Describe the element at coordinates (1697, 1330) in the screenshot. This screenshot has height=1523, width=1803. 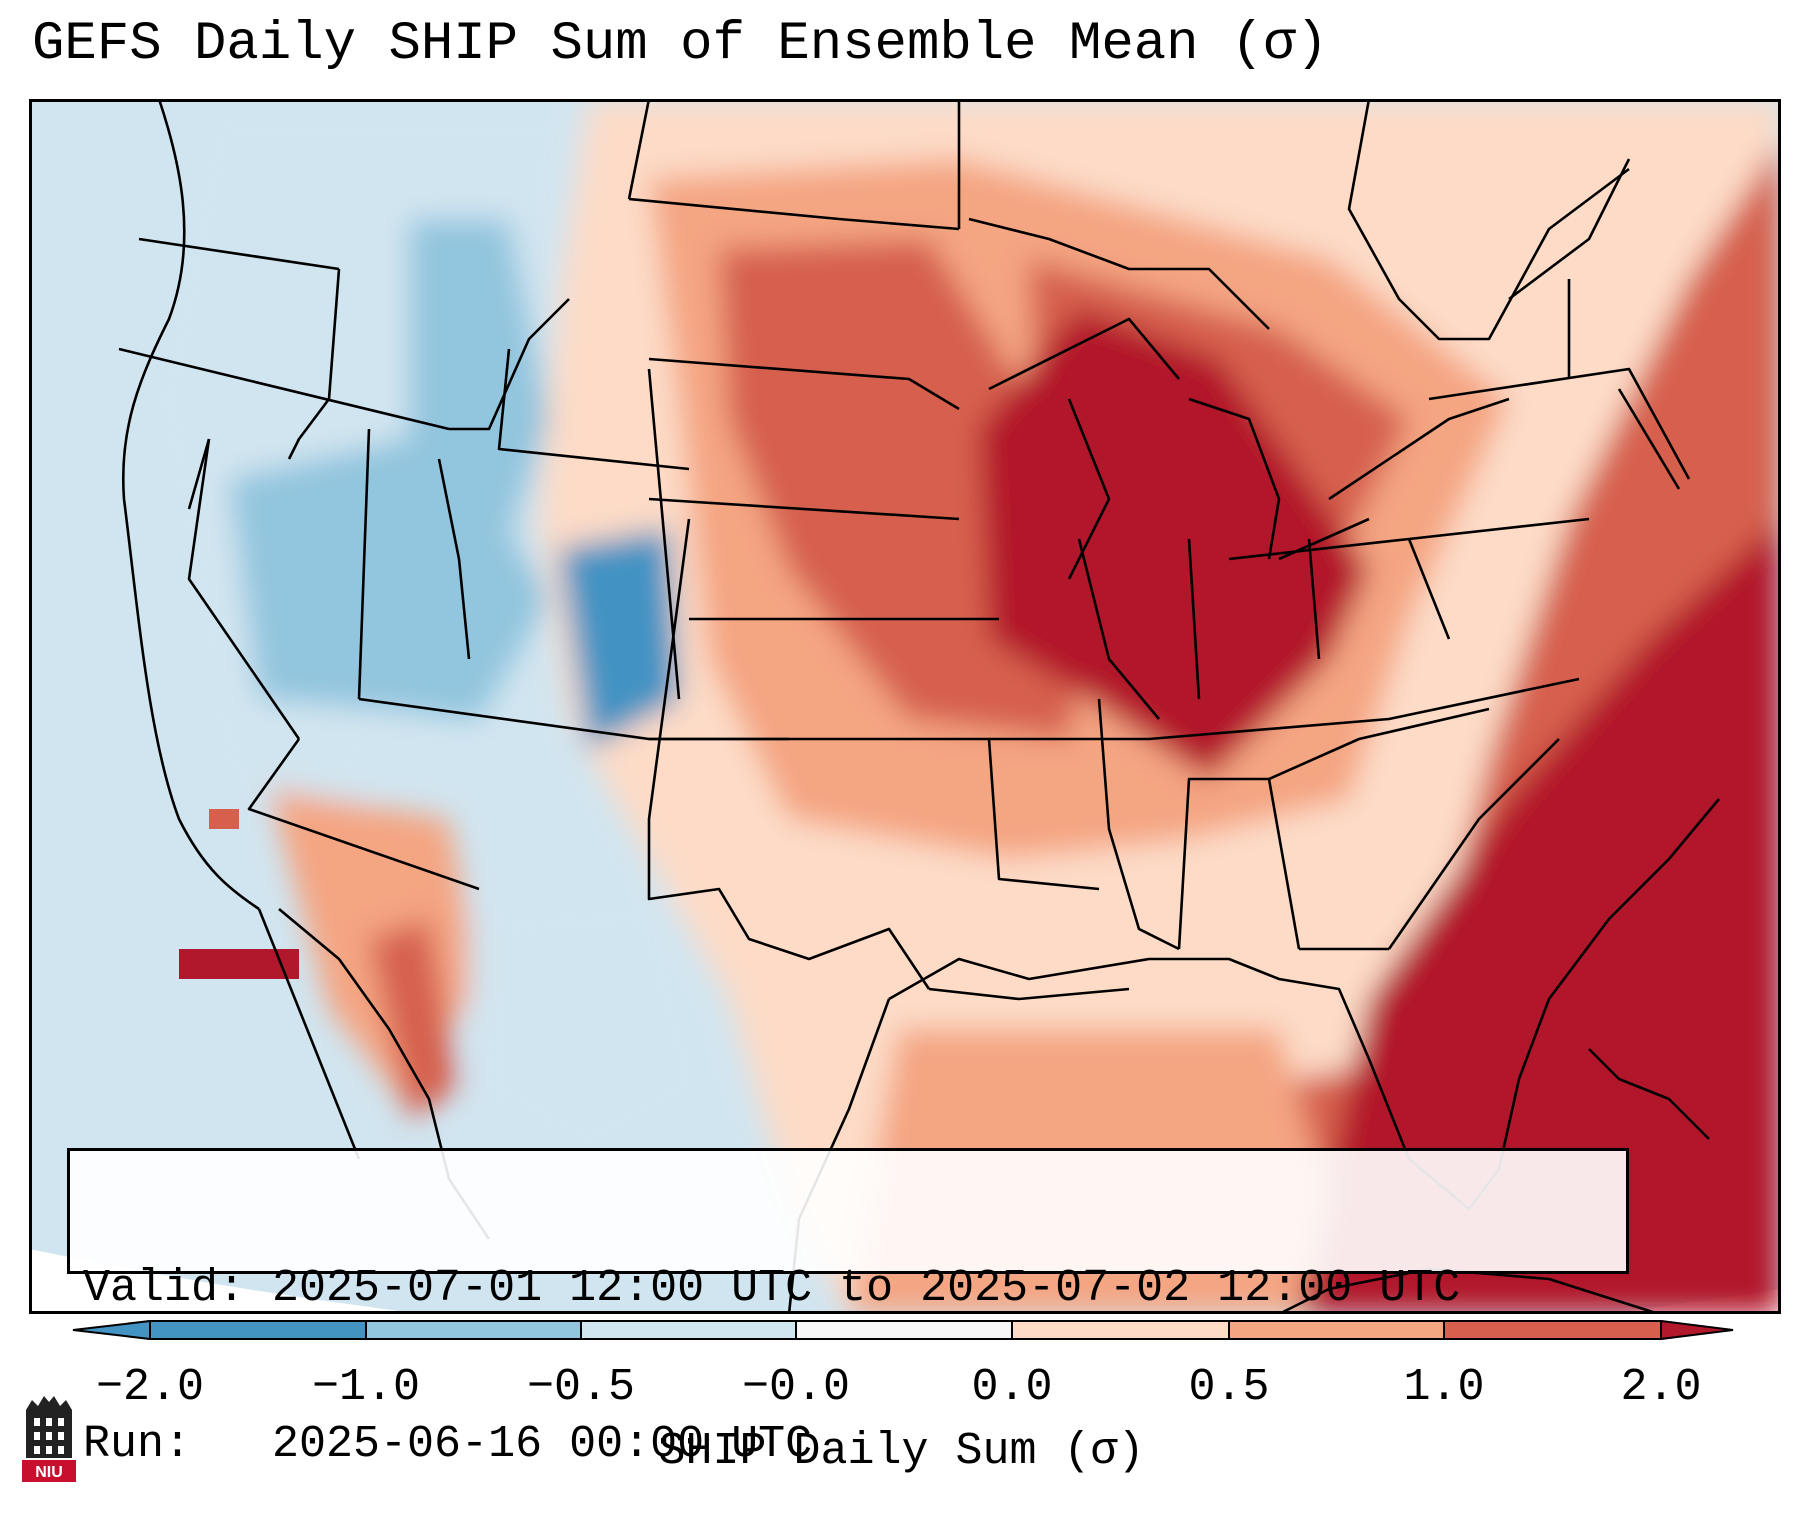
I see `colorbar-extend-high` at that location.